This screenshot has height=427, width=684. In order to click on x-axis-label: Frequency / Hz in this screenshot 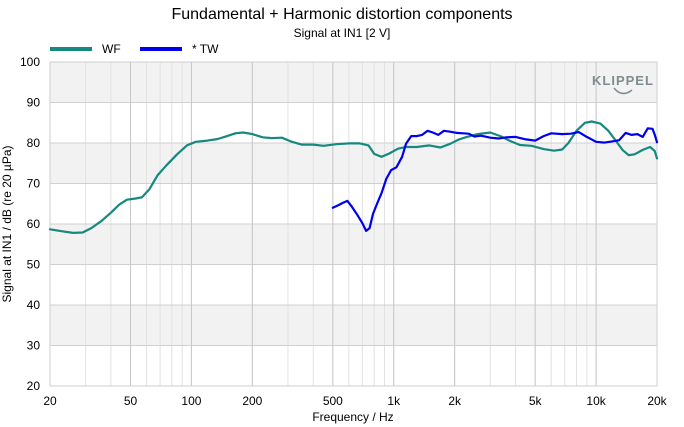, I will do `click(352, 417)`.